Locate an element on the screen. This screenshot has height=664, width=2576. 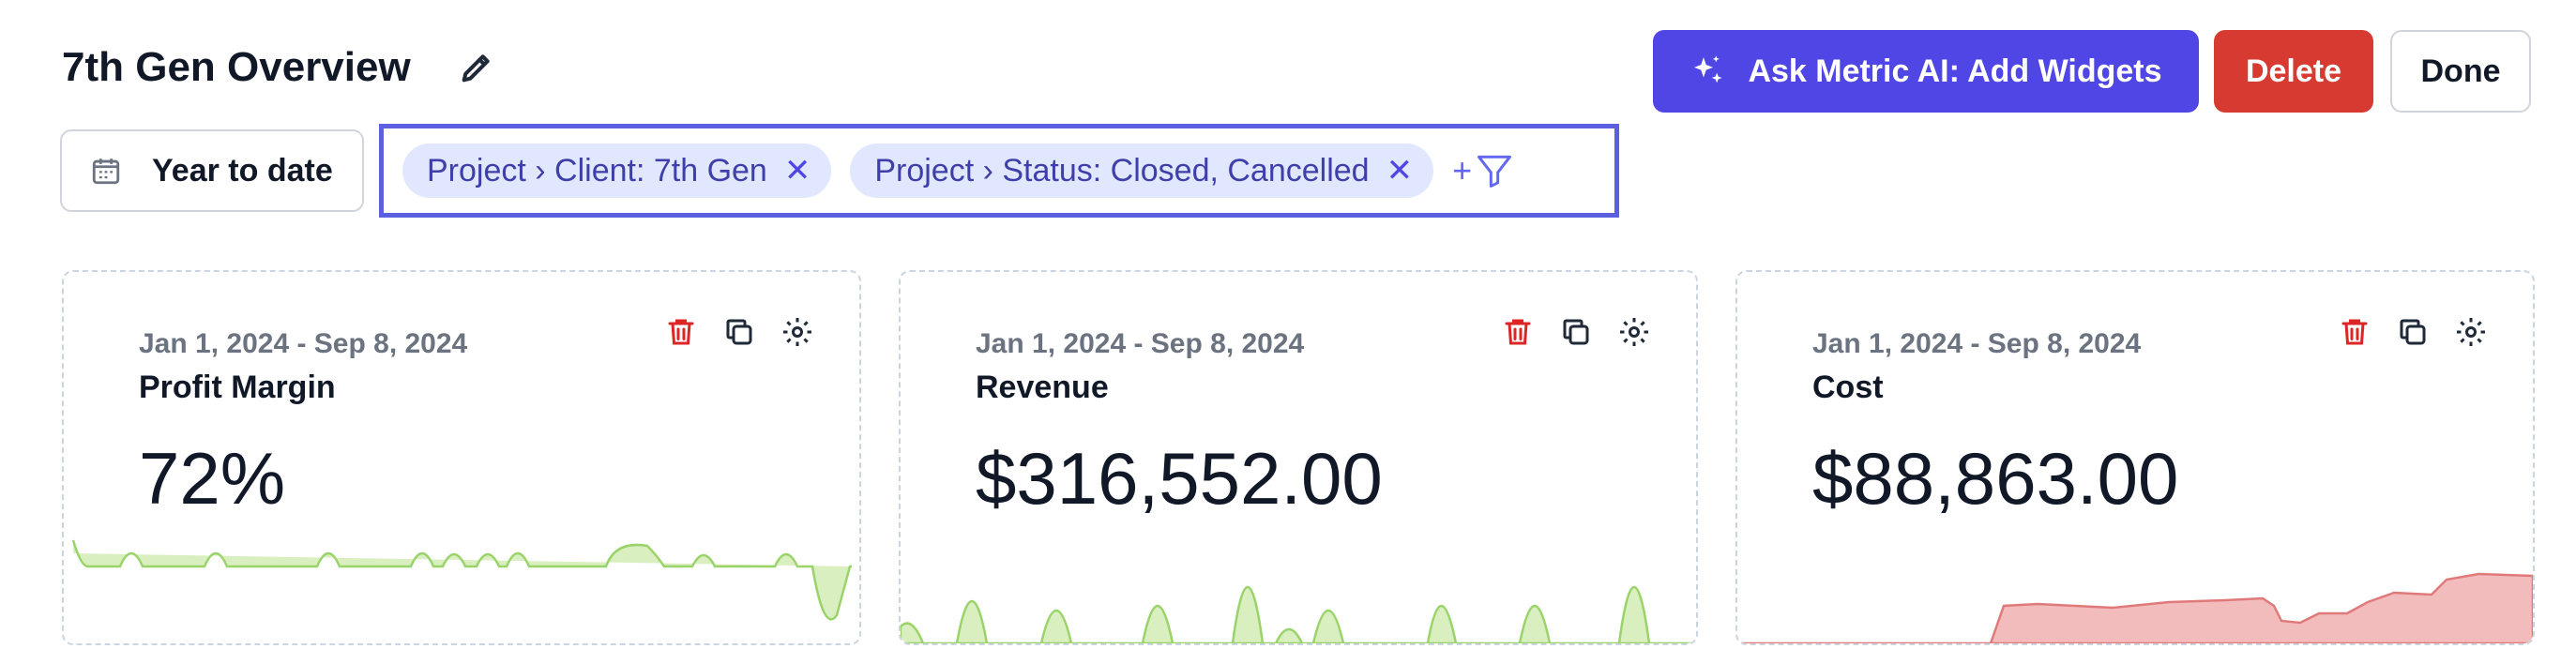
delete-button: Delete is located at coordinates (2293, 71).